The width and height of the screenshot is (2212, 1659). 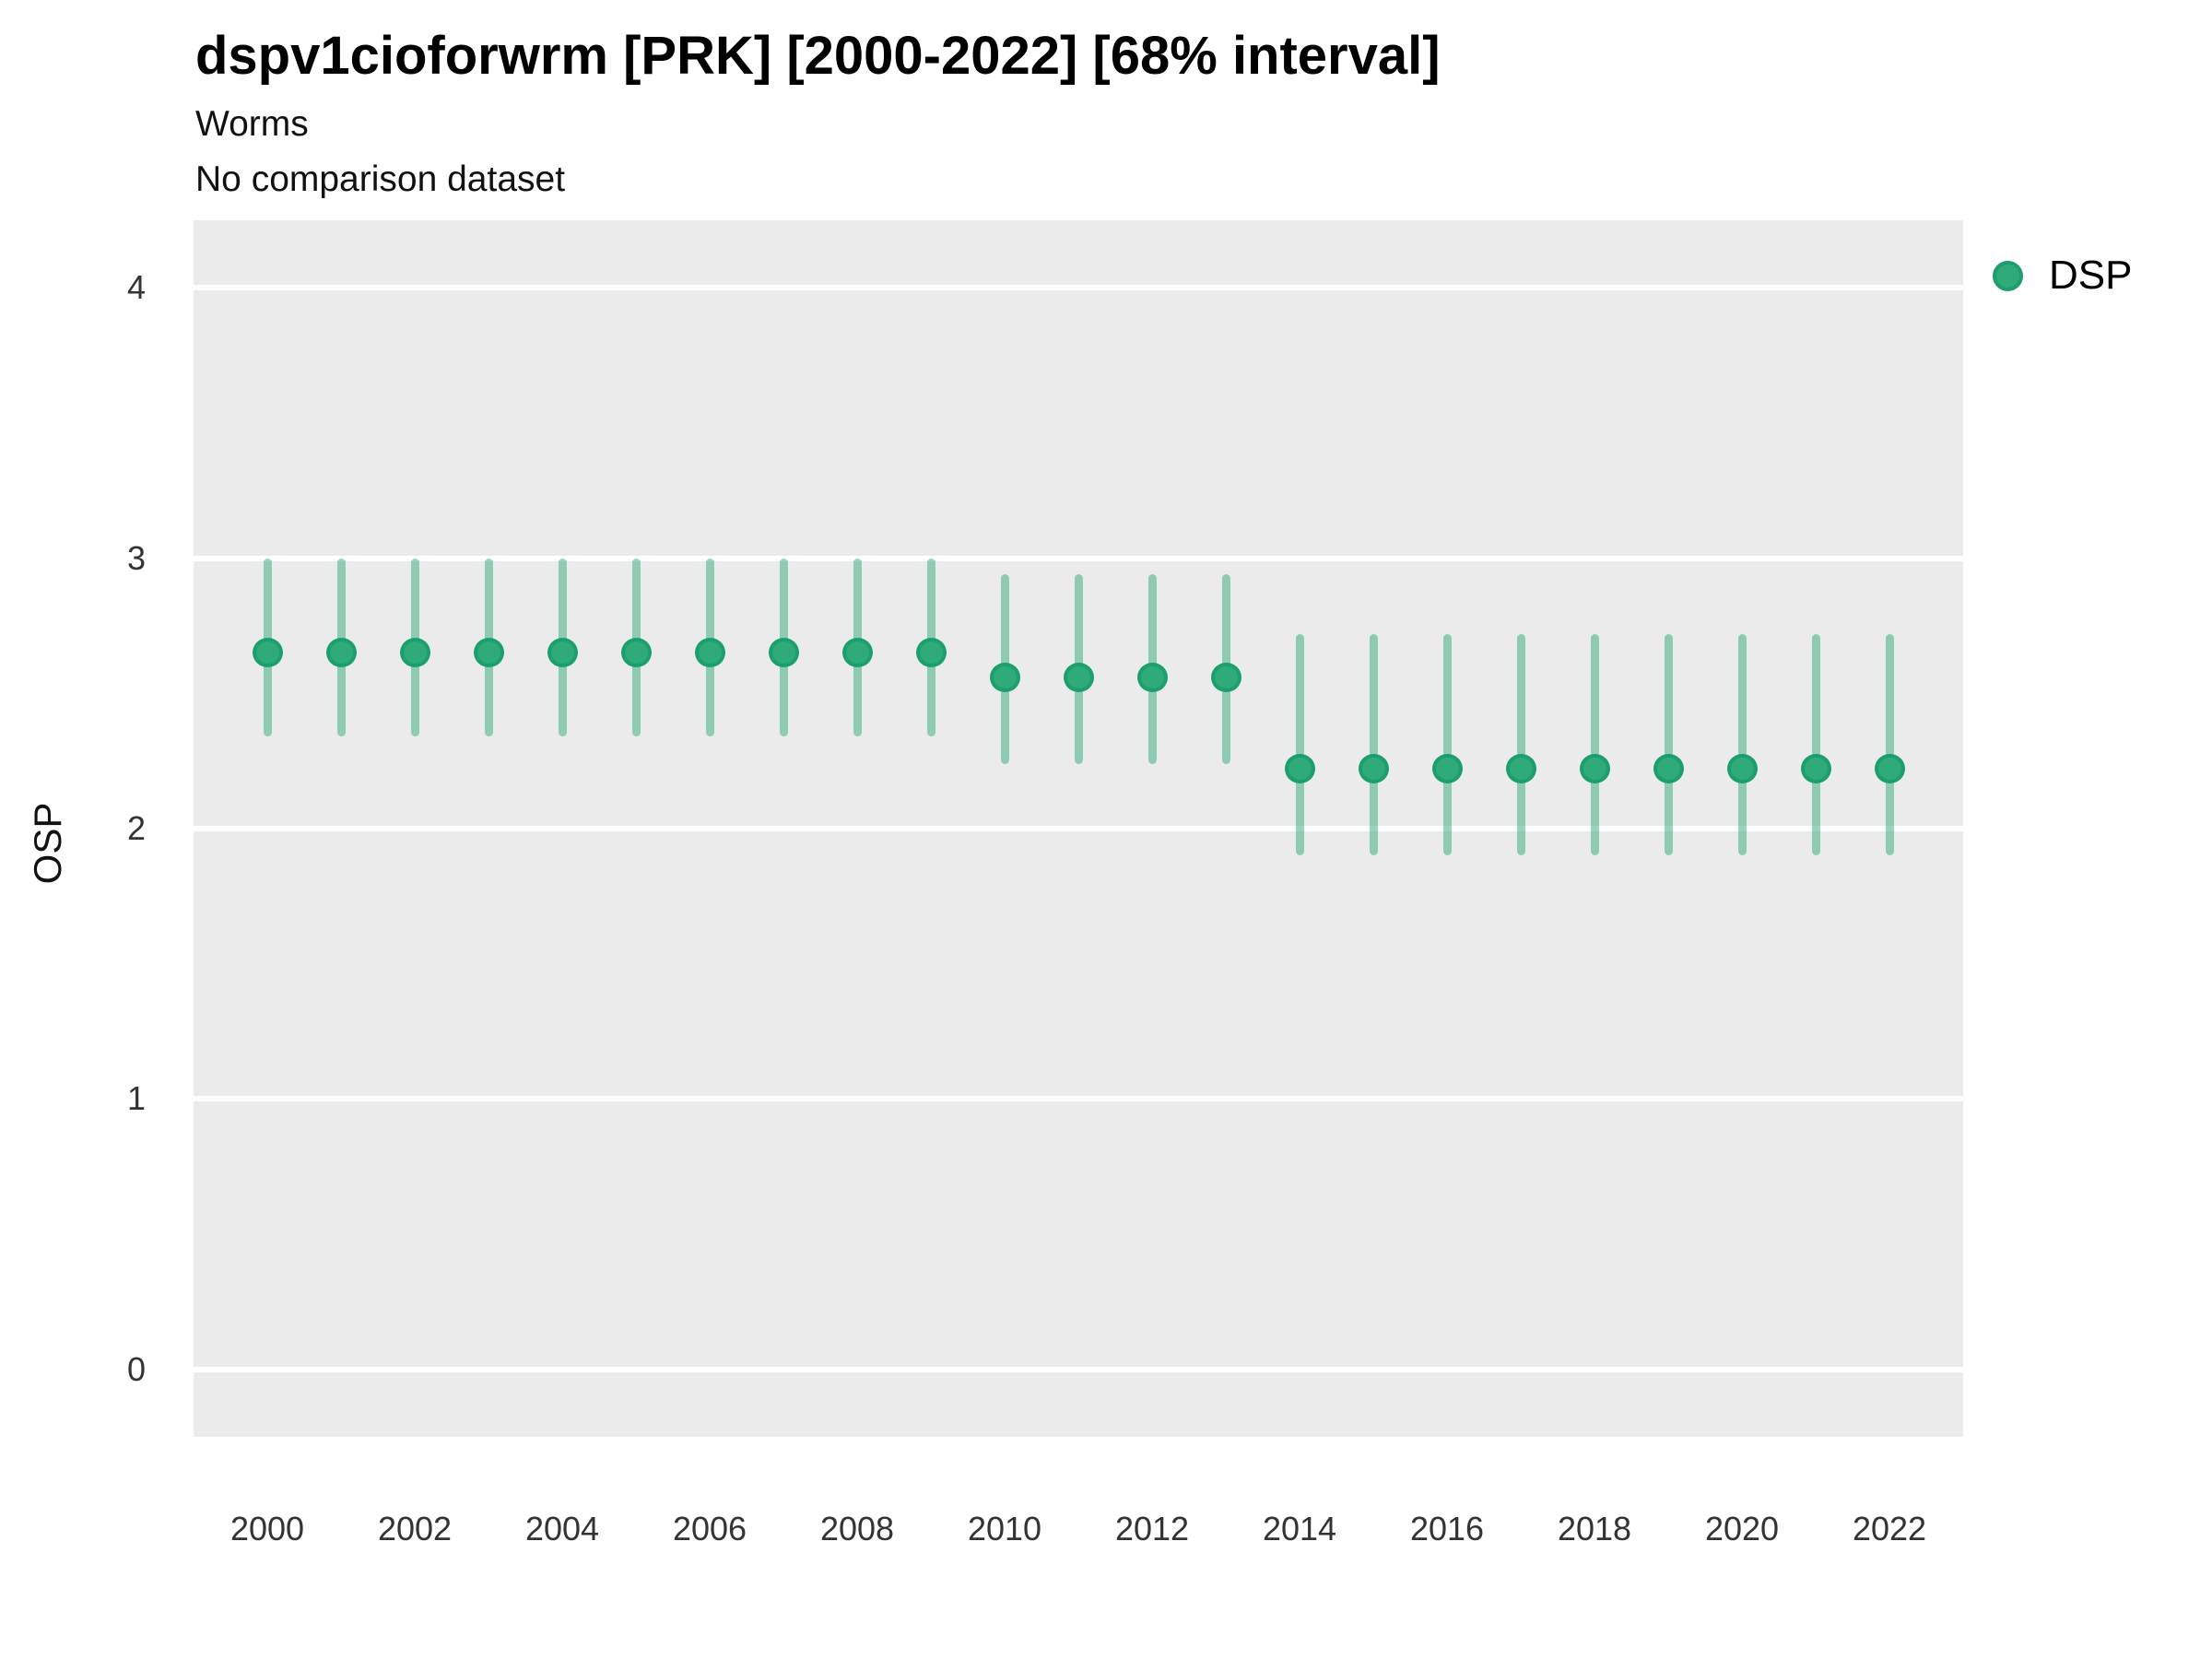 I want to click on point-2018, so click(x=1594, y=769).